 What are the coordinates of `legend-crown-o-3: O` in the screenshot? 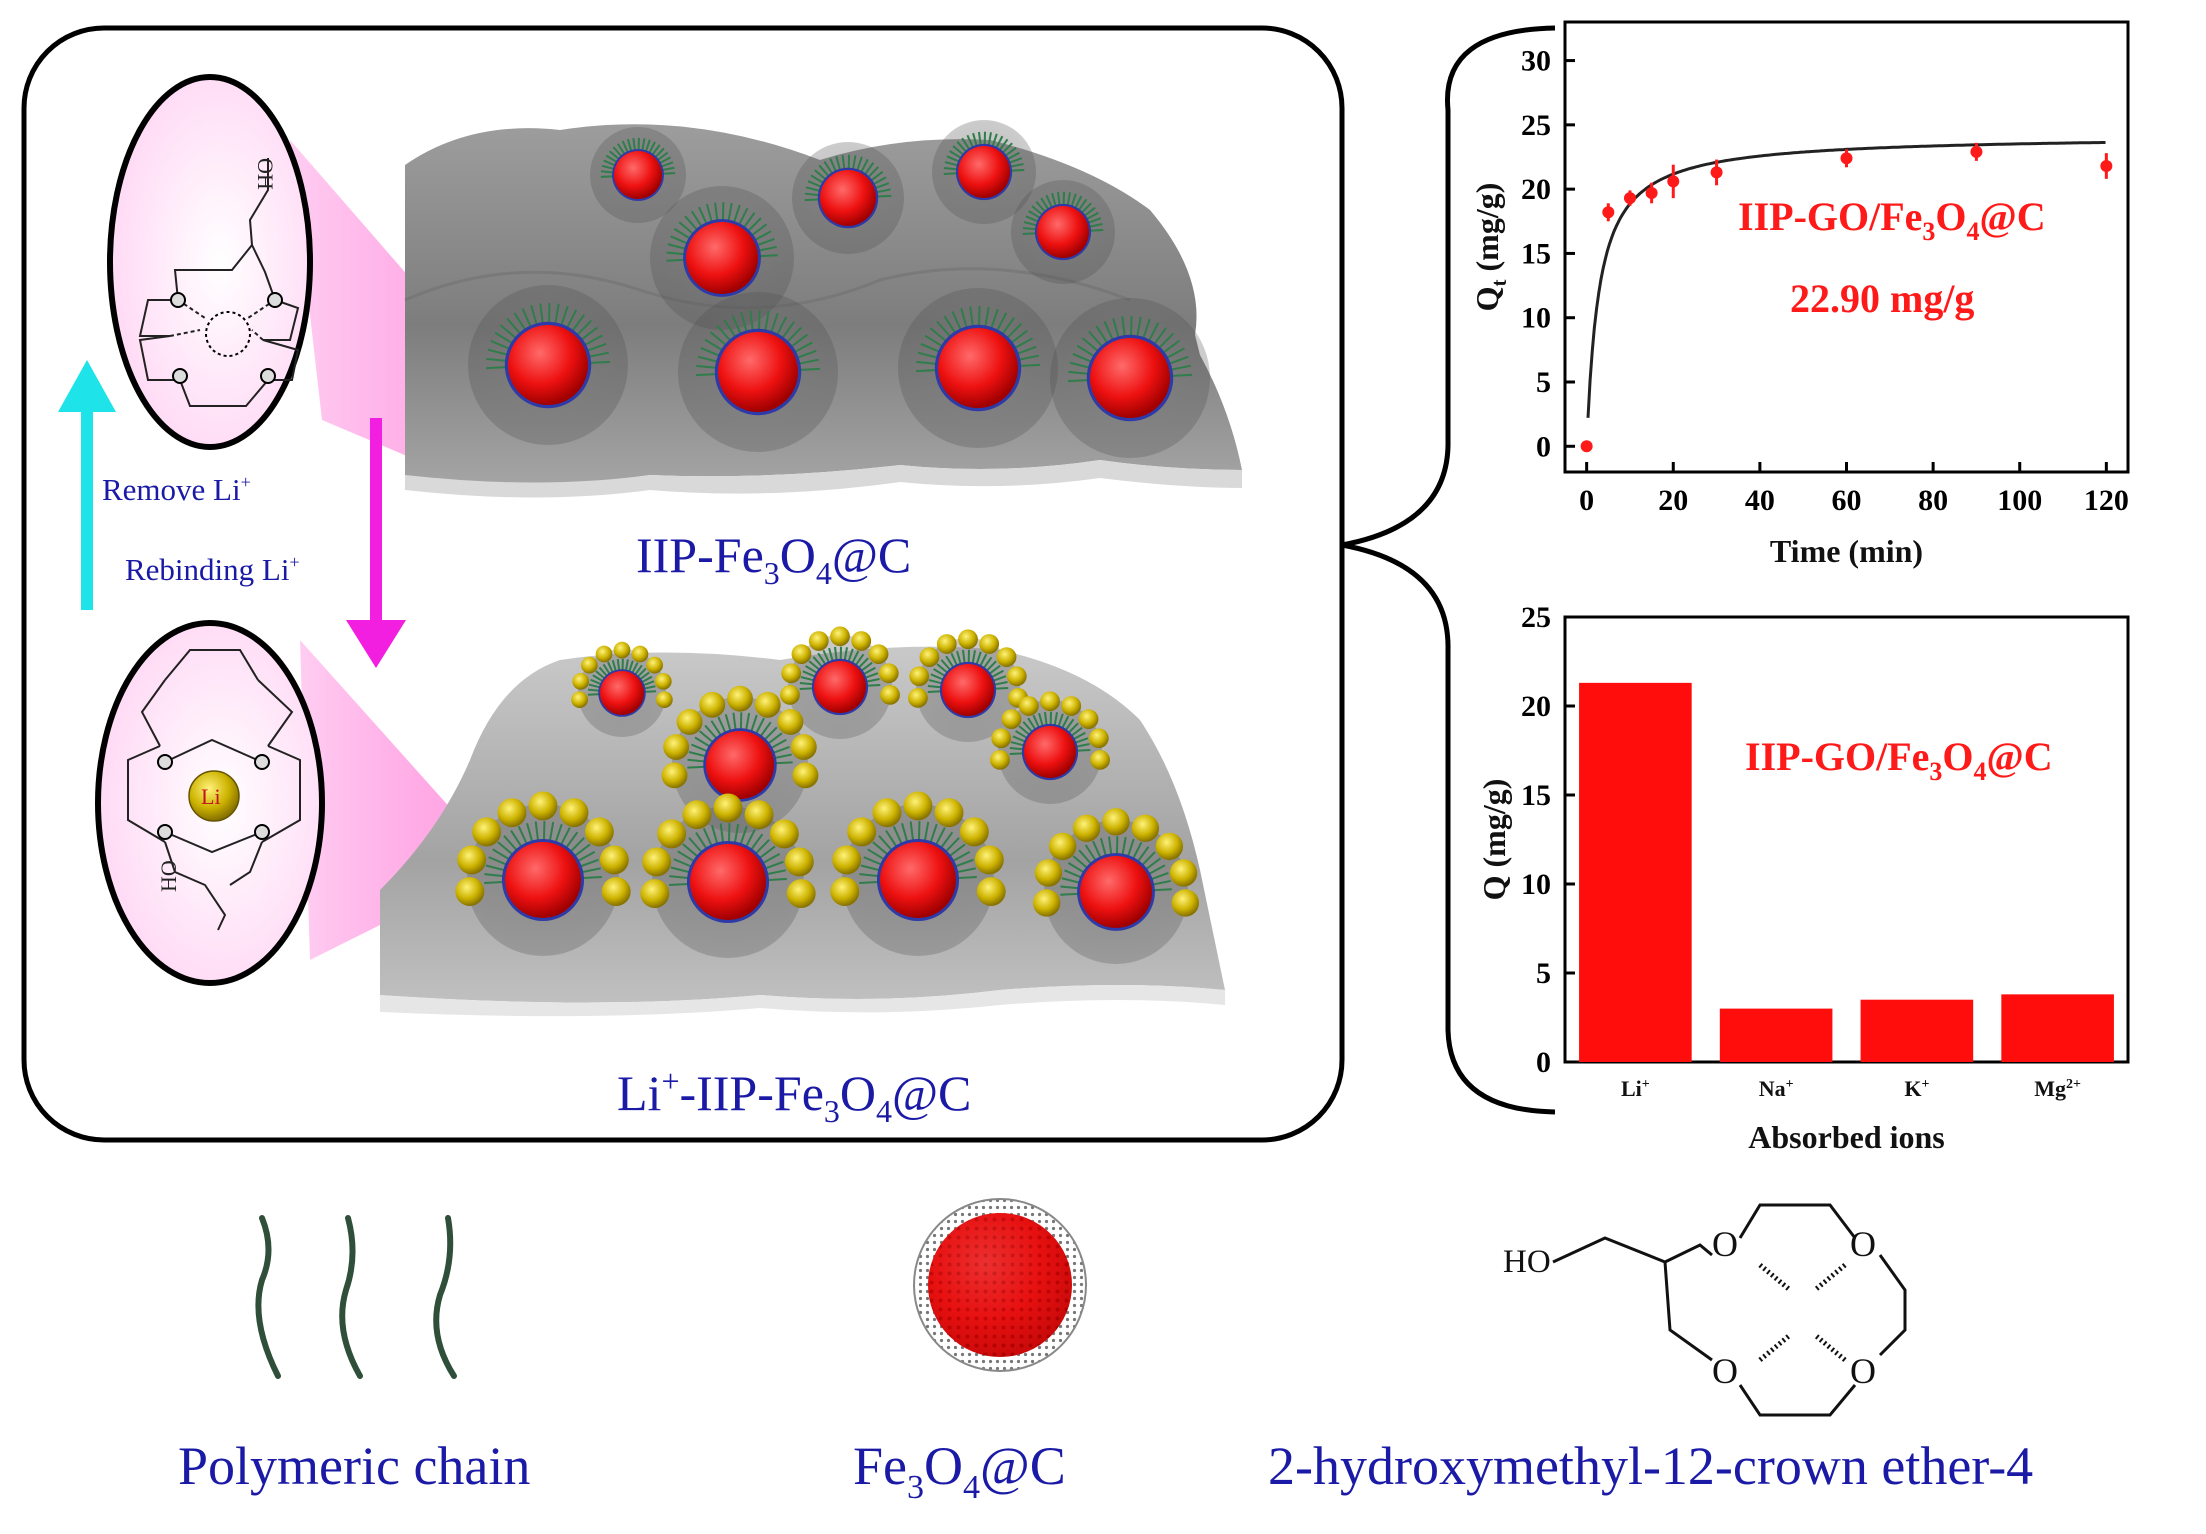 It's located at (1725, 1371).